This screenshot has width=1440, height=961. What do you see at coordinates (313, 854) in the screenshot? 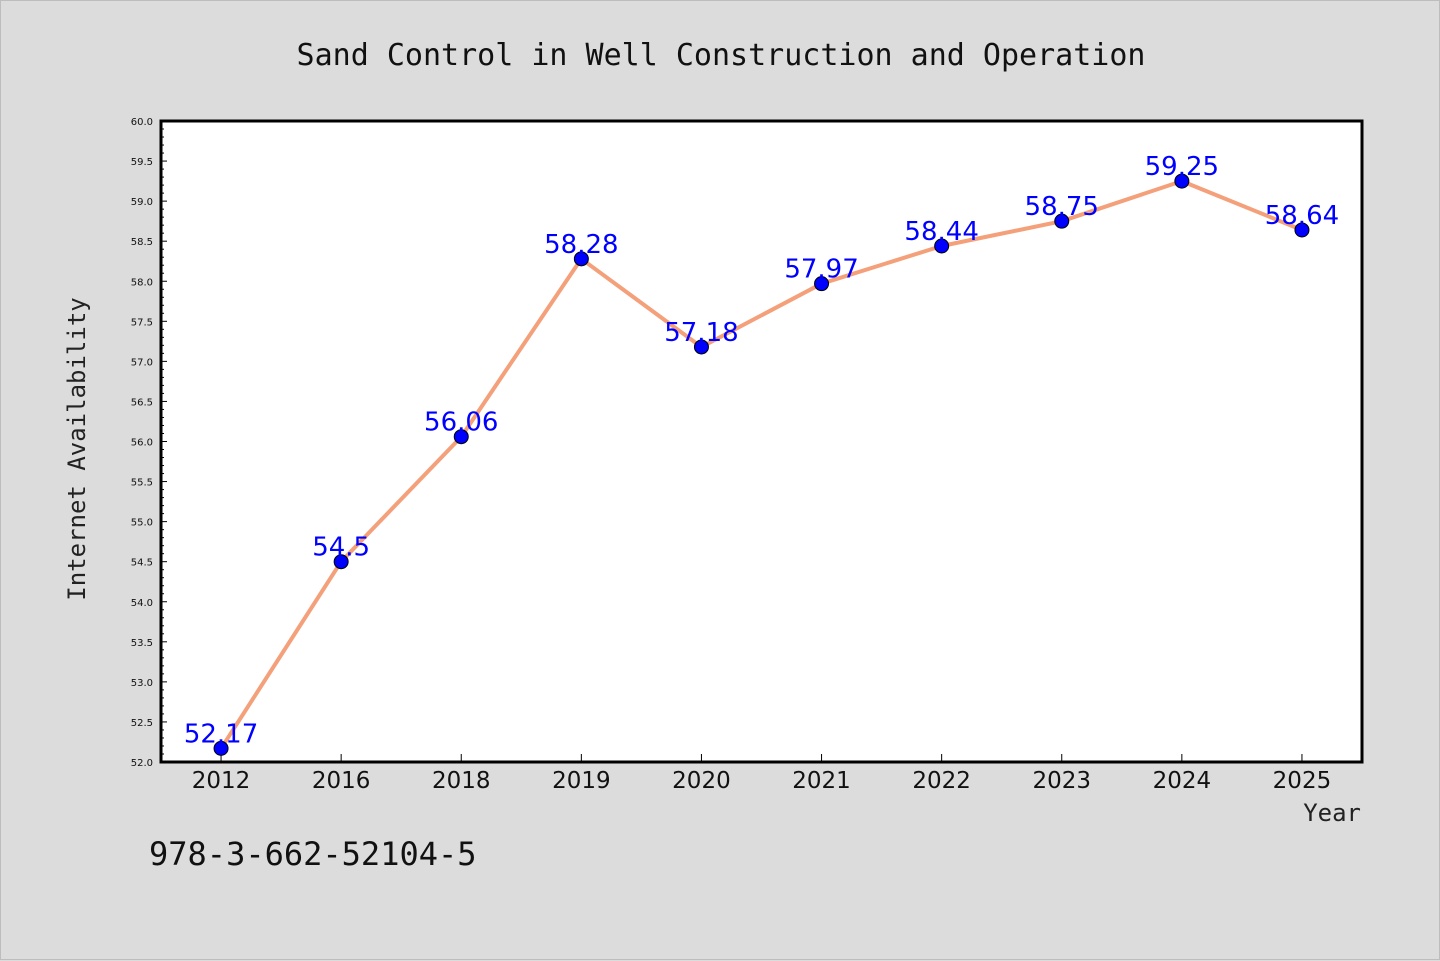
I see `isbn-footnote: 978-3-662-52104-5` at bounding box center [313, 854].